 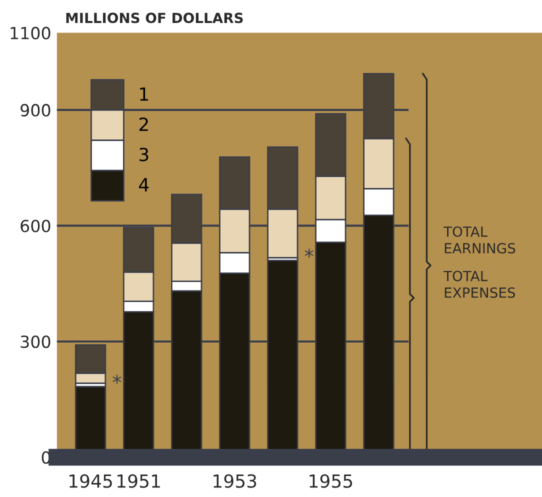 I want to click on text: TOTAL EARNINGS, so click(x=480, y=240).